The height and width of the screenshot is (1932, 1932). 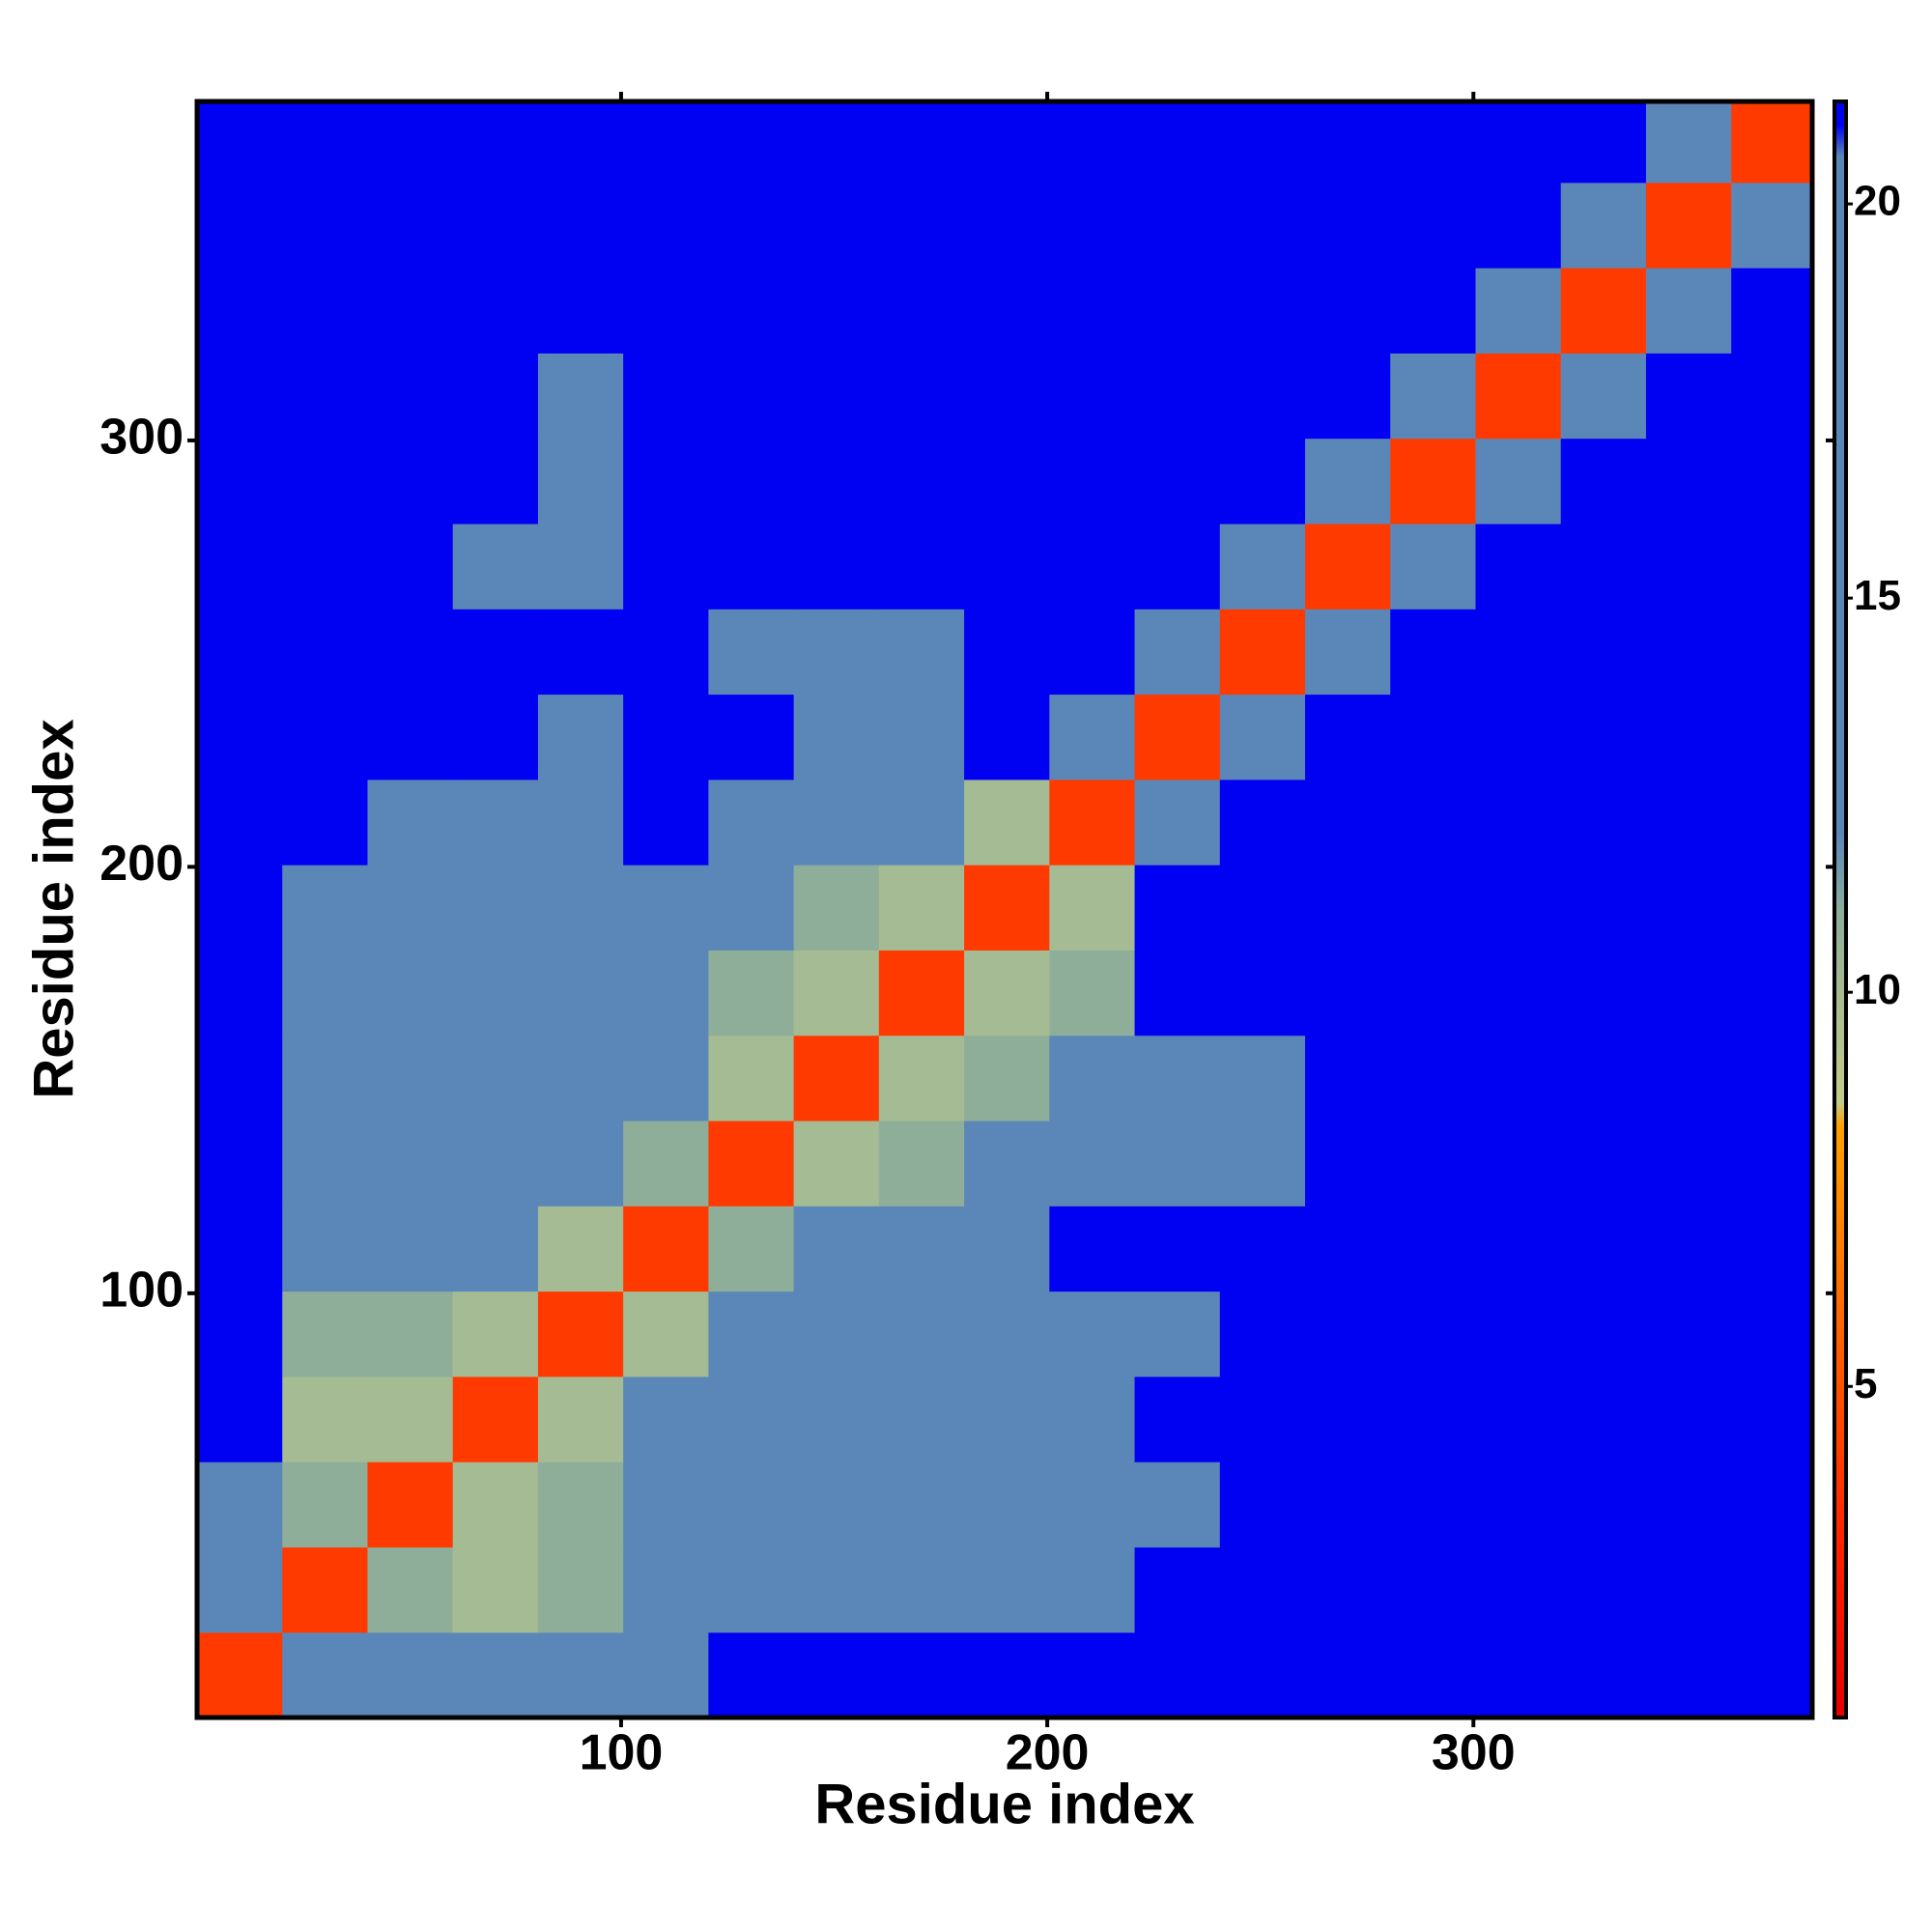 I want to click on colorbar, so click(x=1840, y=909).